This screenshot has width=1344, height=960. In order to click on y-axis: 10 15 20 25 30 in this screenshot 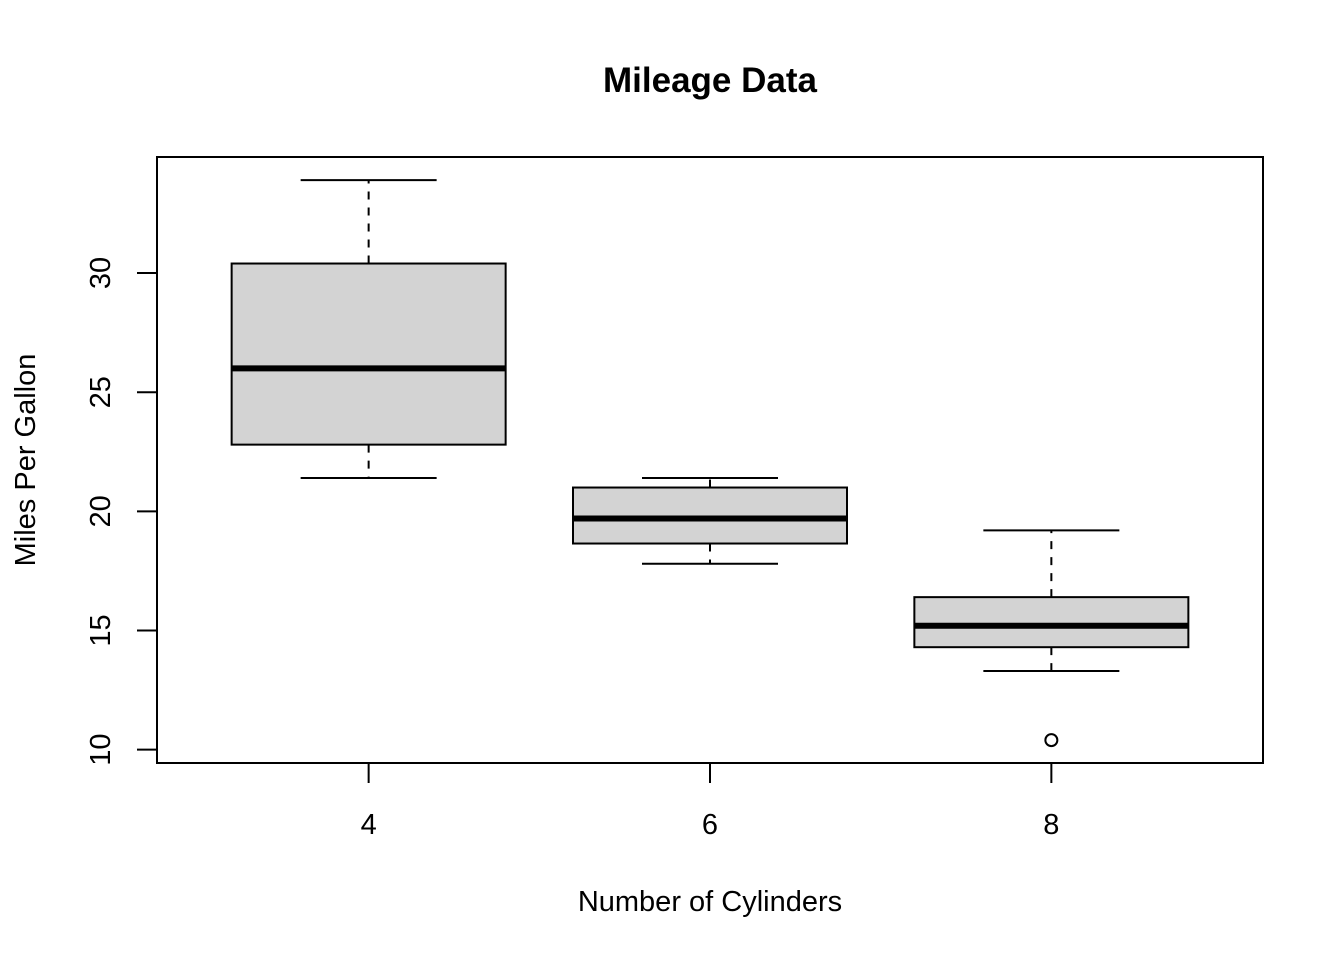, I will do `click(121, 511)`.